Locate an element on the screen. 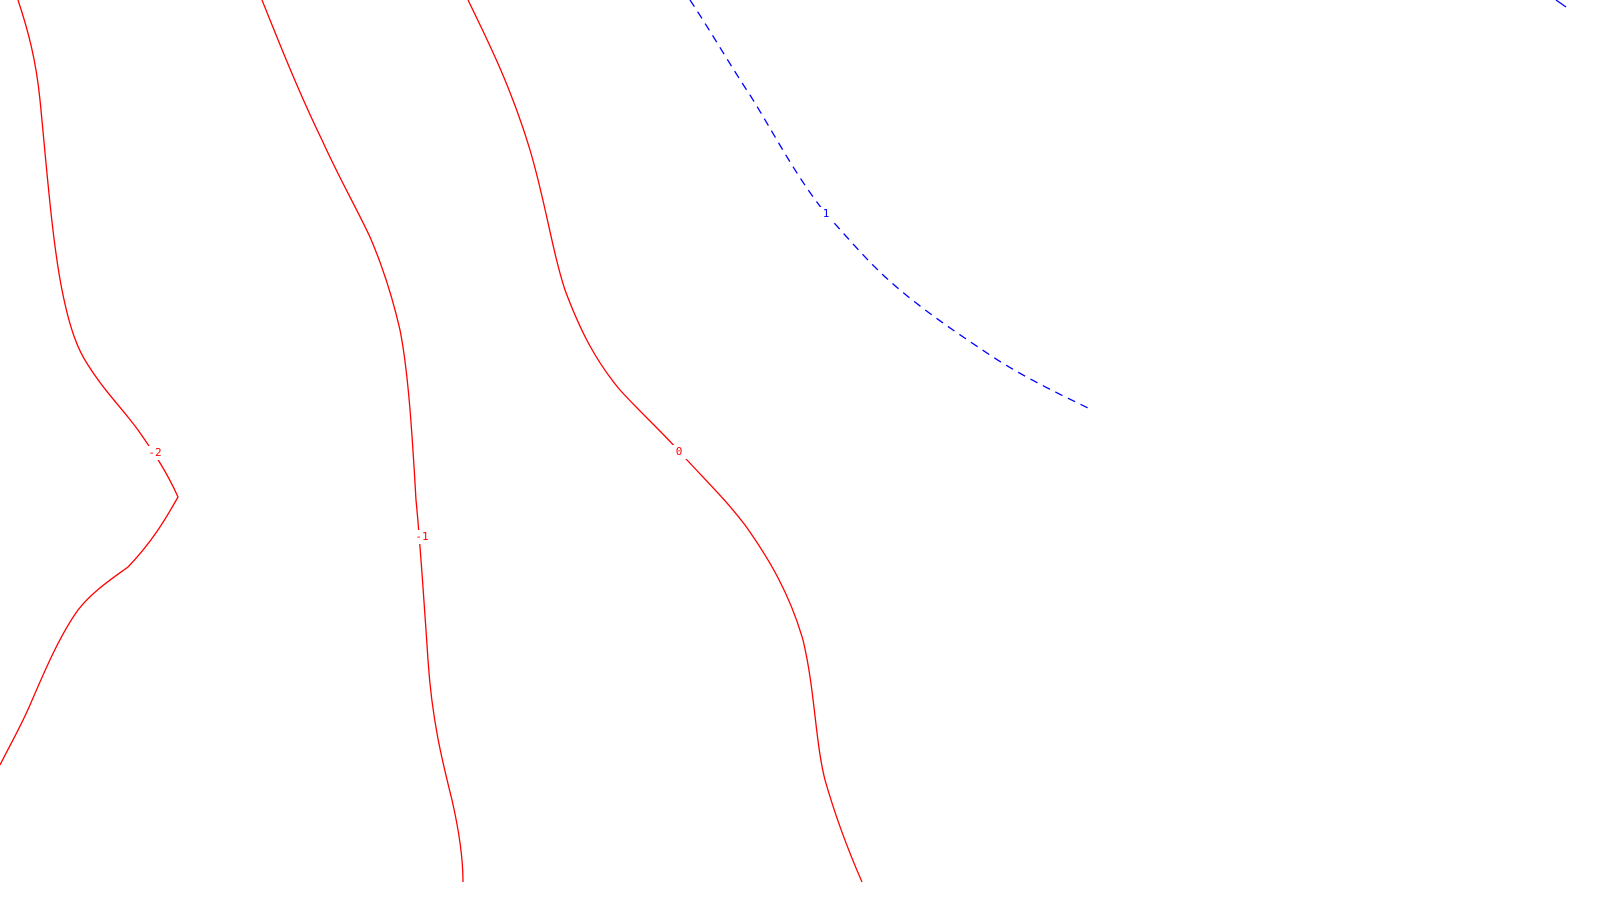  contour-label-level-minus-2: -2 is located at coordinates (154, 452).